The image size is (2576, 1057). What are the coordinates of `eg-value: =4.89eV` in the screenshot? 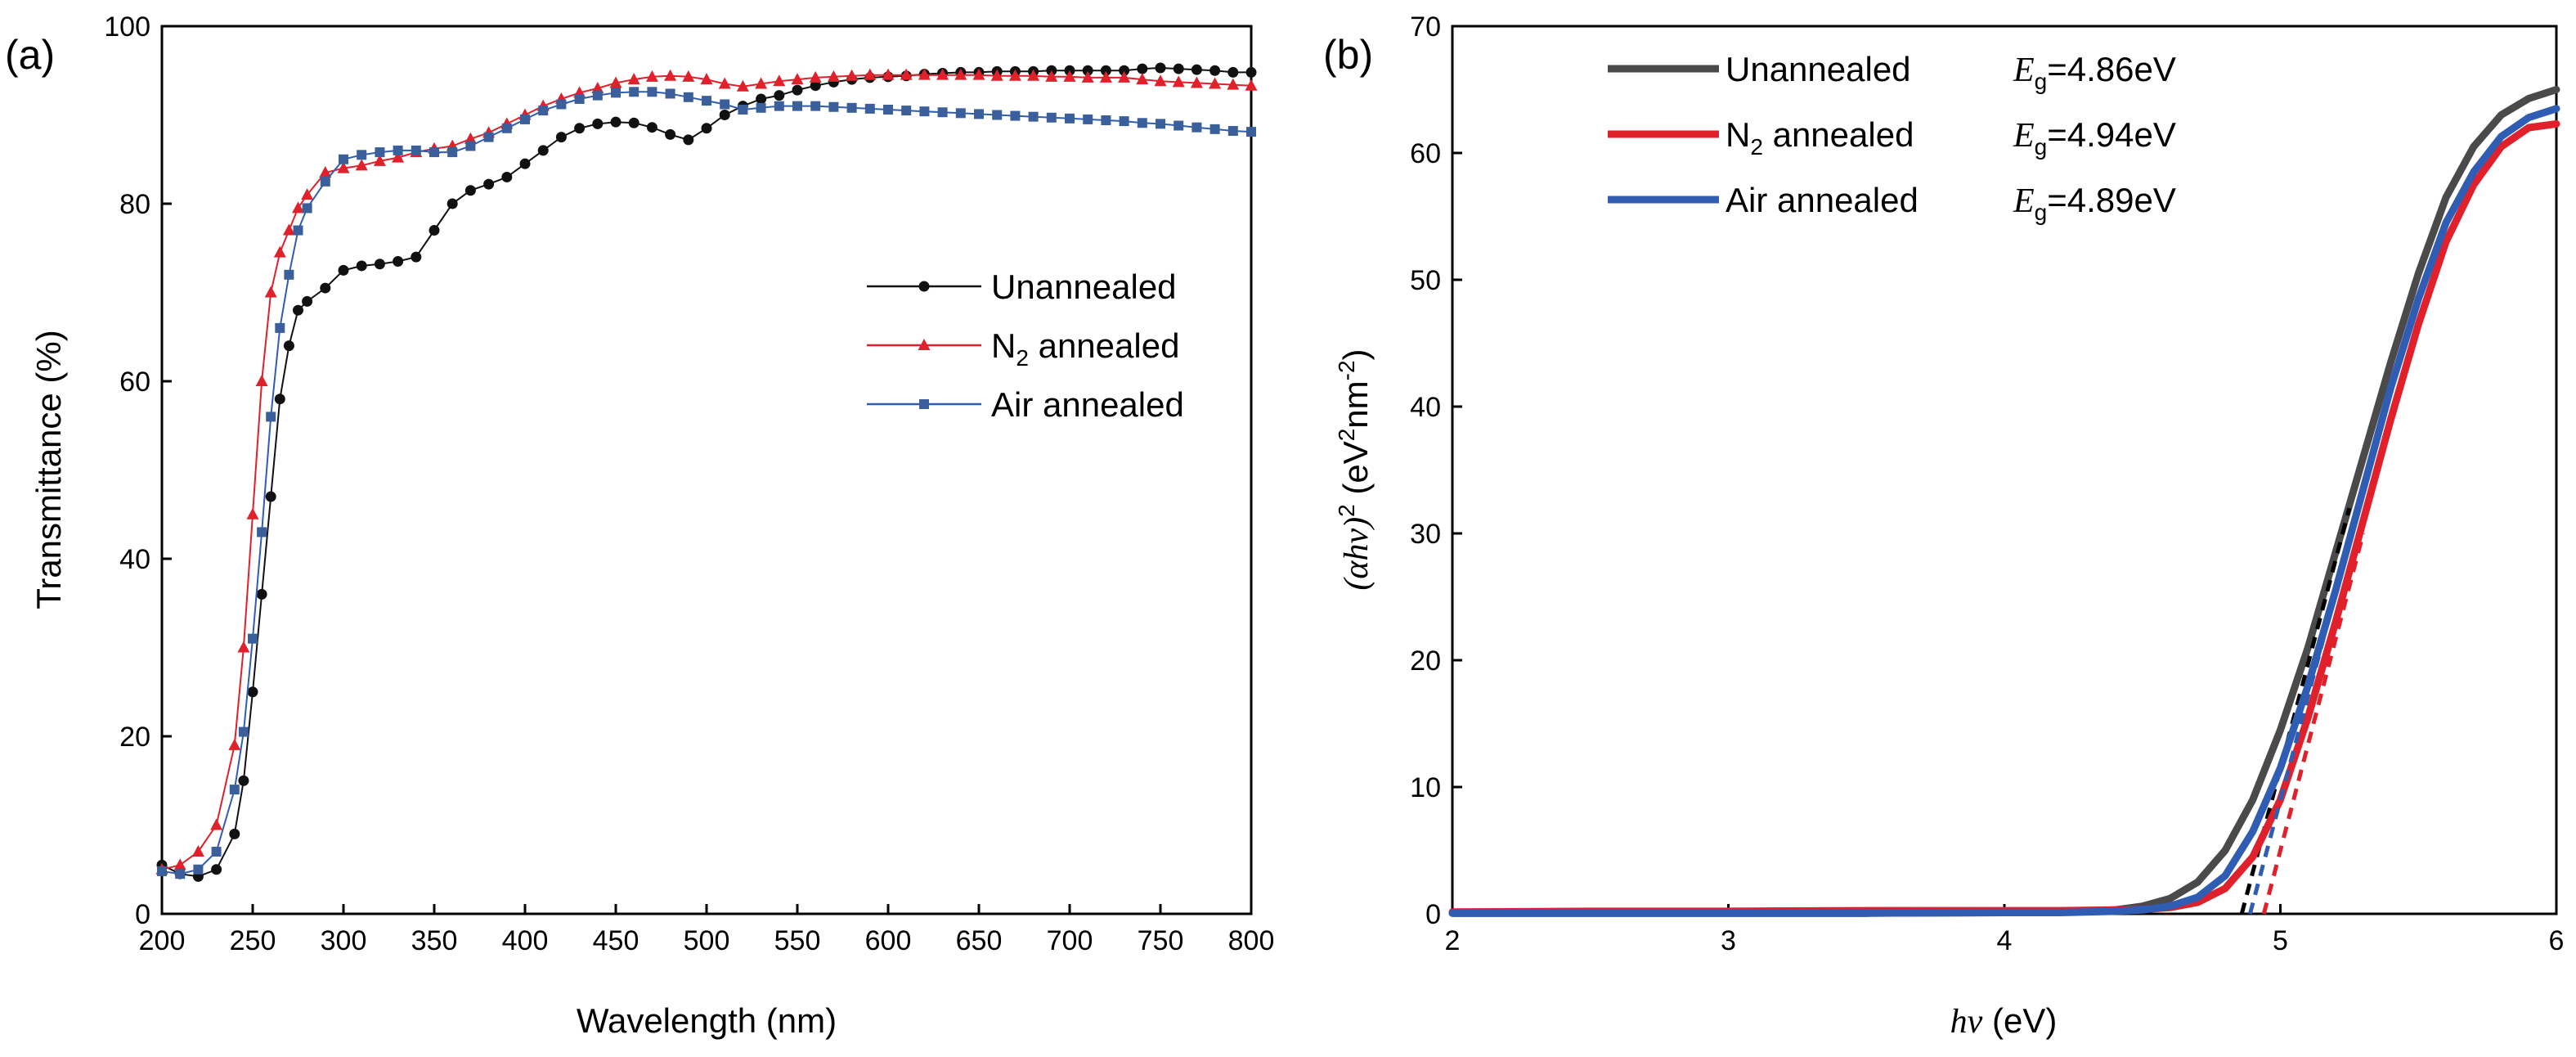 It's located at (2111, 200).